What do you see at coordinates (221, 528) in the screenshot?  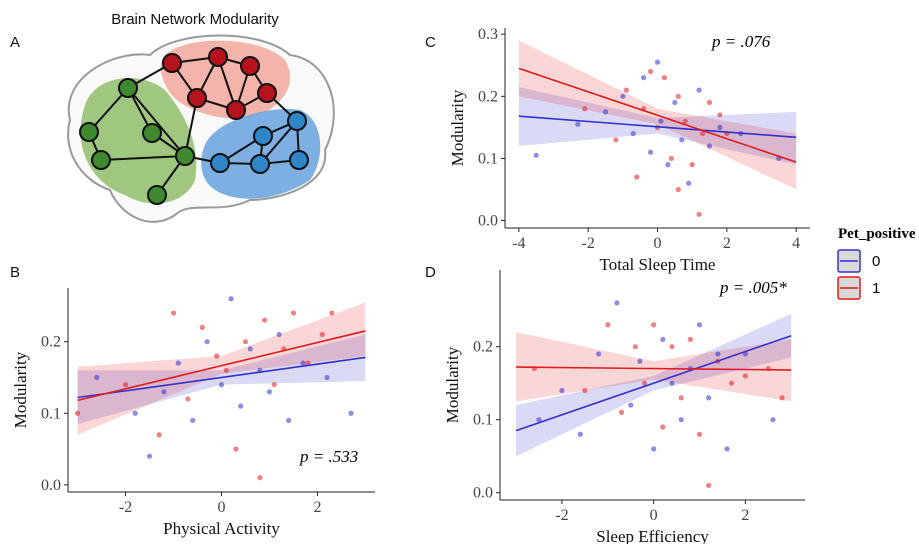 I see `x-axis-label: Physical Activity` at bounding box center [221, 528].